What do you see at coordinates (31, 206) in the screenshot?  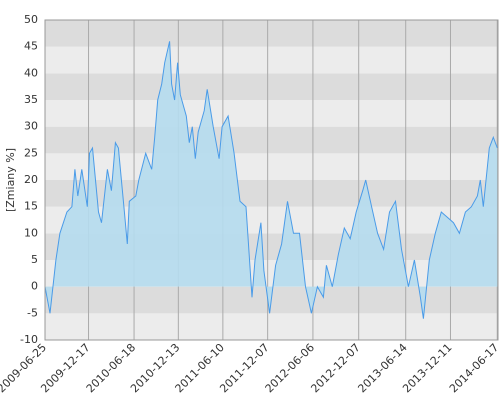 I see `y-tick-label: 15` at bounding box center [31, 206].